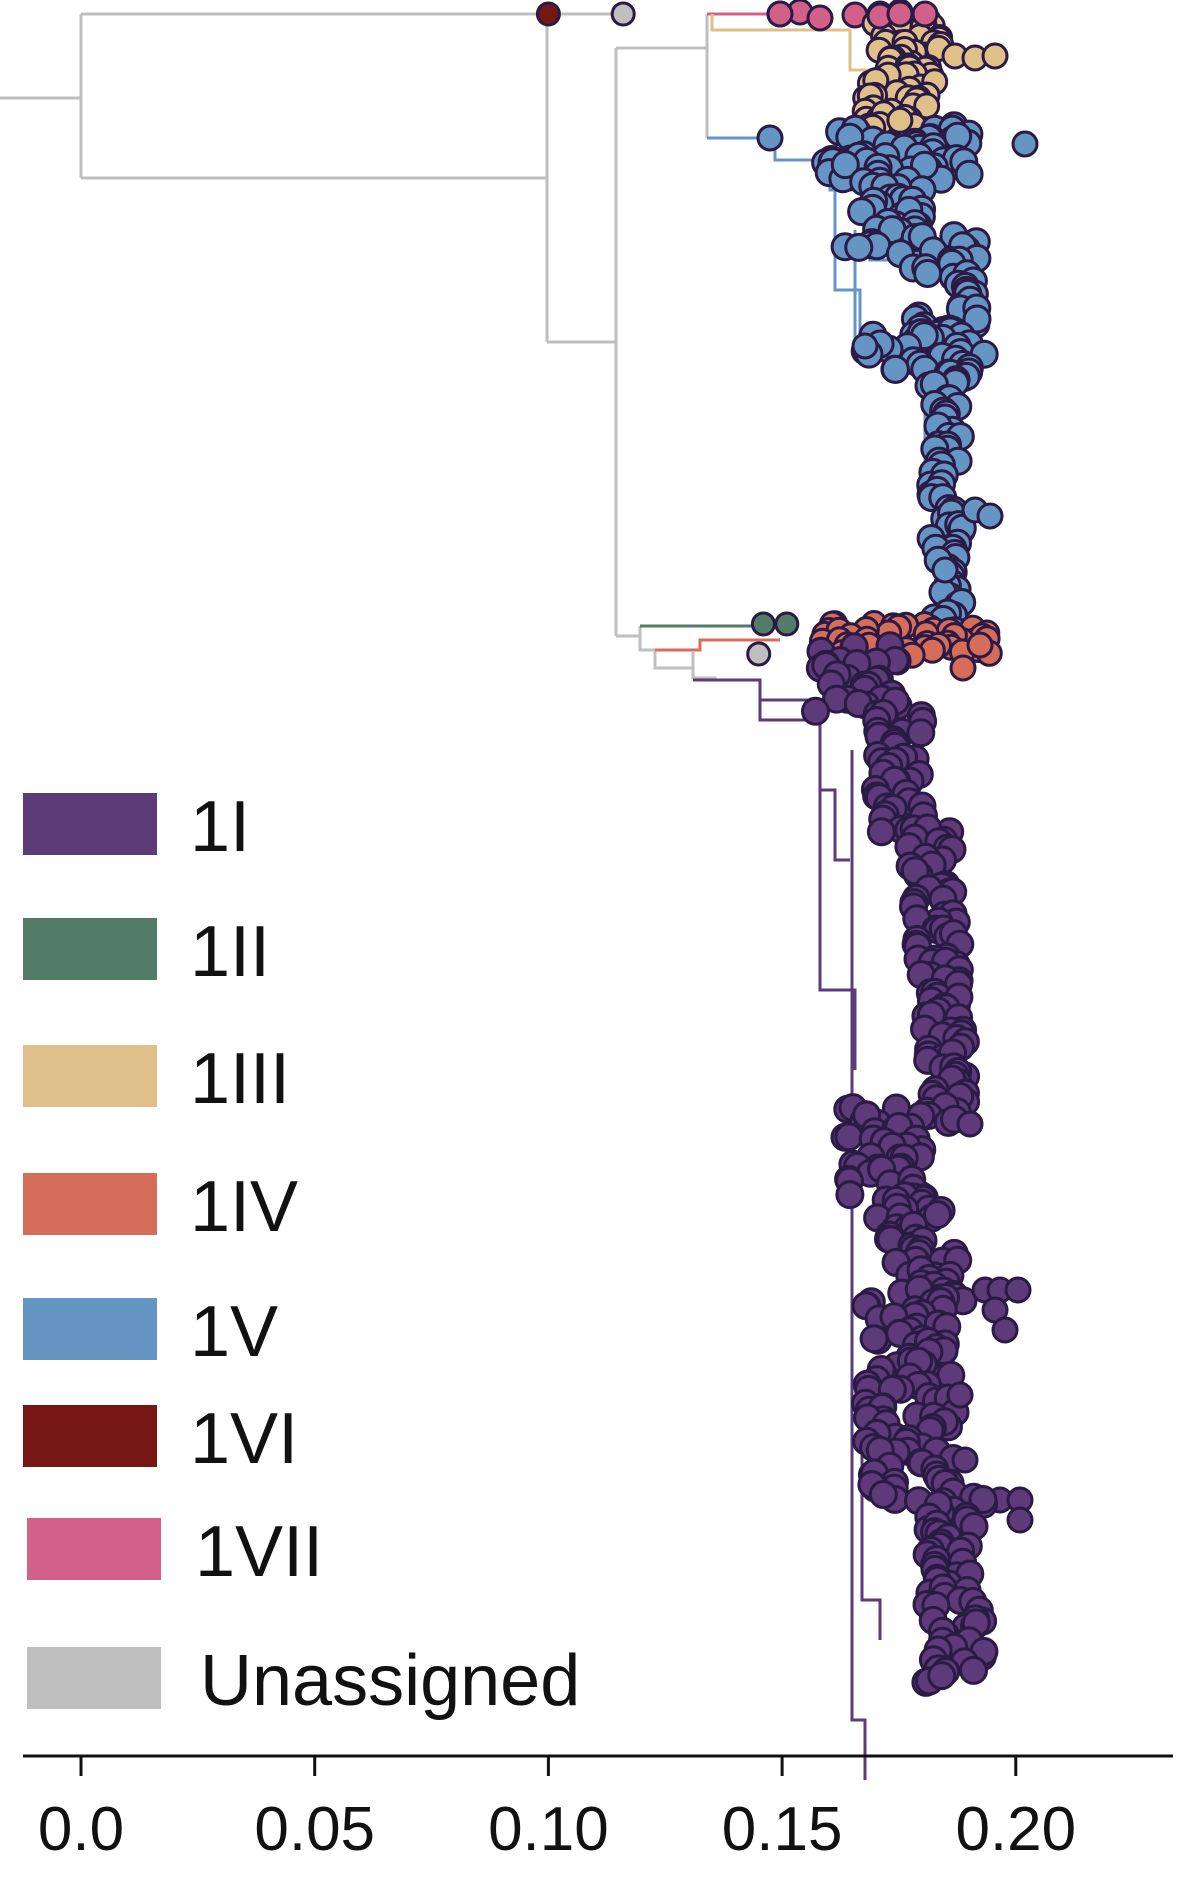 This screenshot has width=1190, height=1902. Describe the element at coordinates (858, 1265) in the screenshot. I see `branch-1i-d` at that location.